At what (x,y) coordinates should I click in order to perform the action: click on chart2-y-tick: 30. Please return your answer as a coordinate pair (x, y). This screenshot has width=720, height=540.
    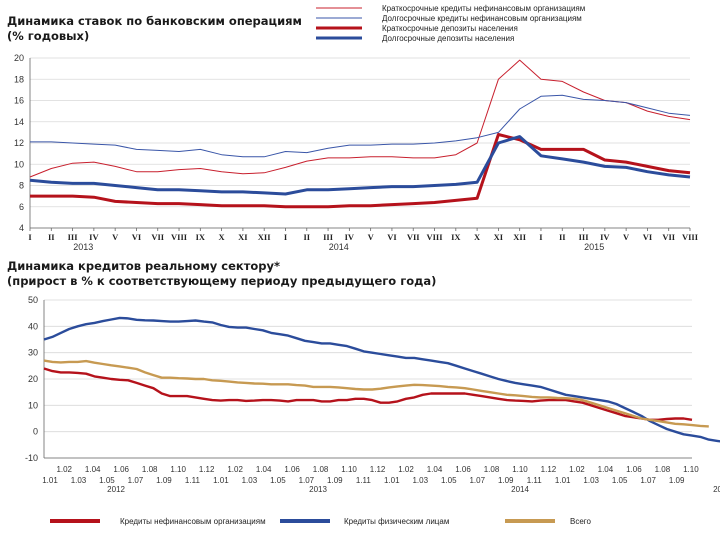
    Looking at the image, I should click on (33, 353).